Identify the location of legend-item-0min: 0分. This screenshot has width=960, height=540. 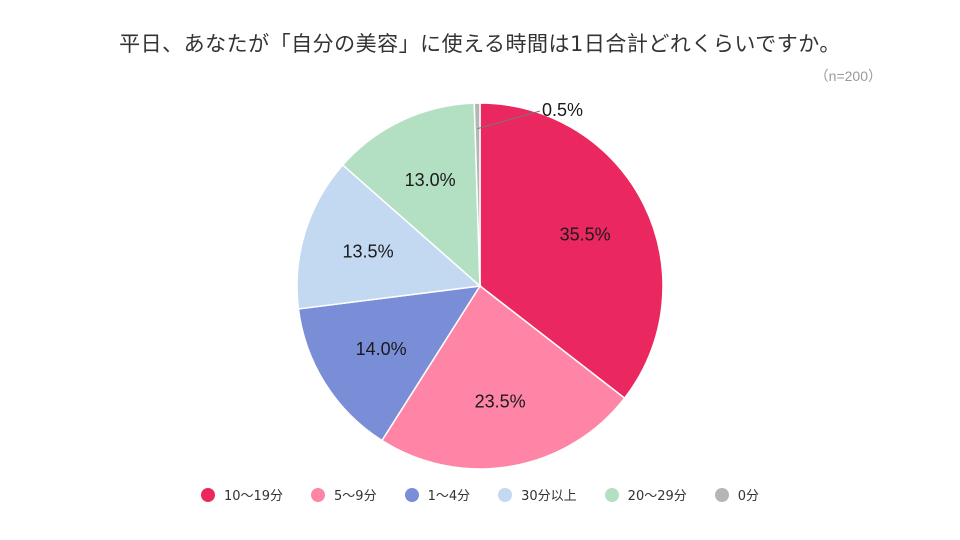
(737, 494).